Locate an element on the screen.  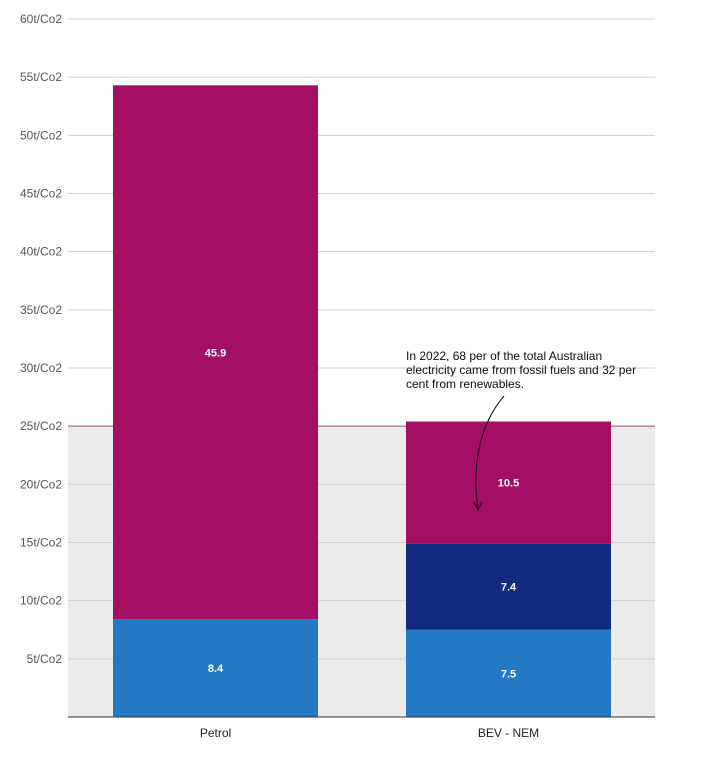
y-tick-label: 5t/Co2 is located at coordinates (45, 659).